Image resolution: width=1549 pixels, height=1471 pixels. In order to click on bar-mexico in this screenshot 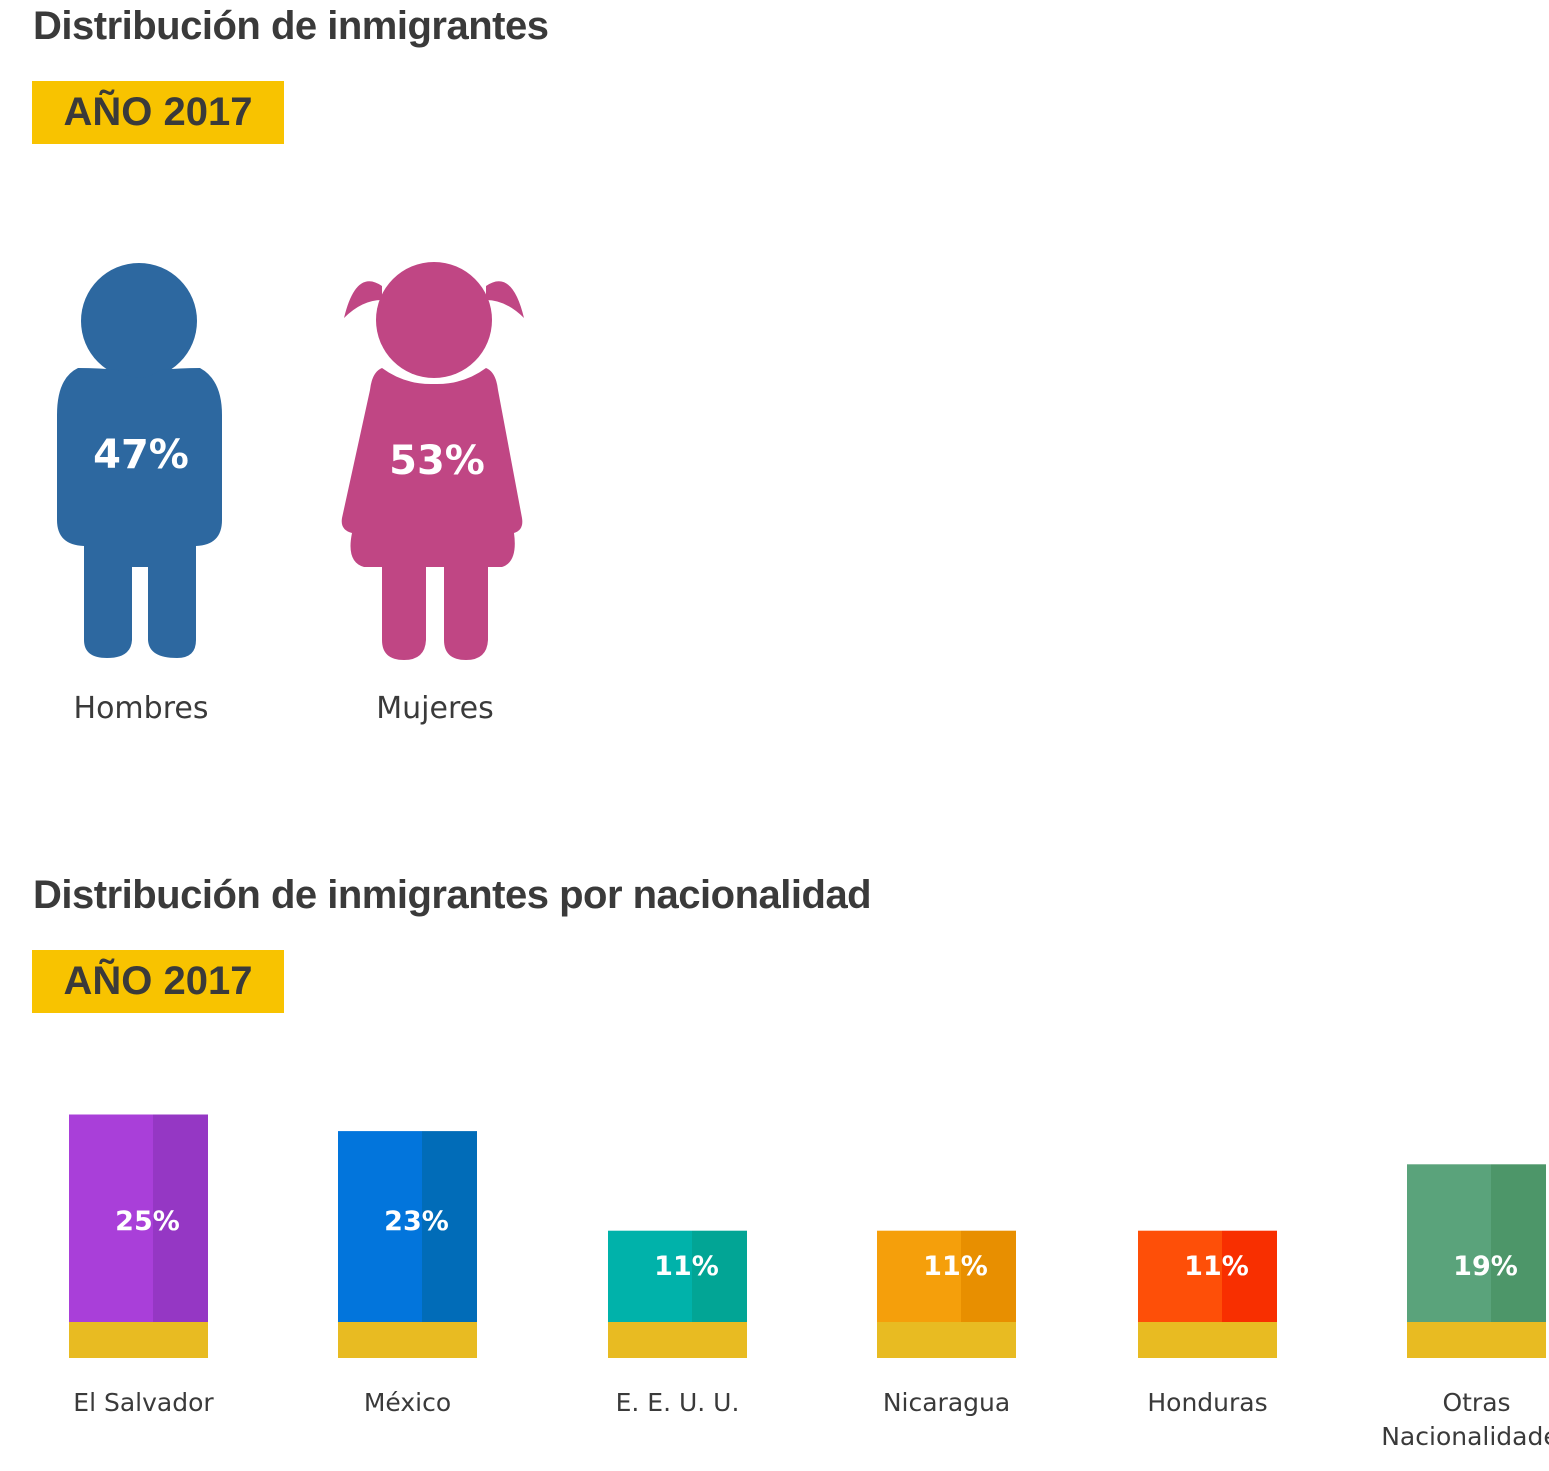, I will do `click(407, 1244)`.